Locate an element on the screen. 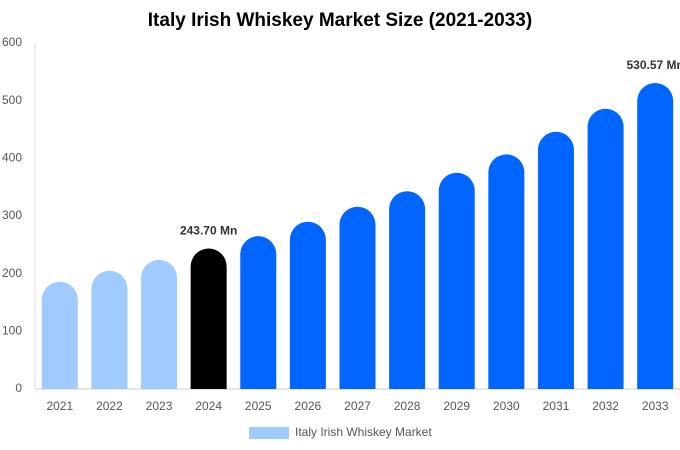 The height and width of the screenshot is (450, 680). x-tick-label: 2027 is located at coordinates (357, 406).